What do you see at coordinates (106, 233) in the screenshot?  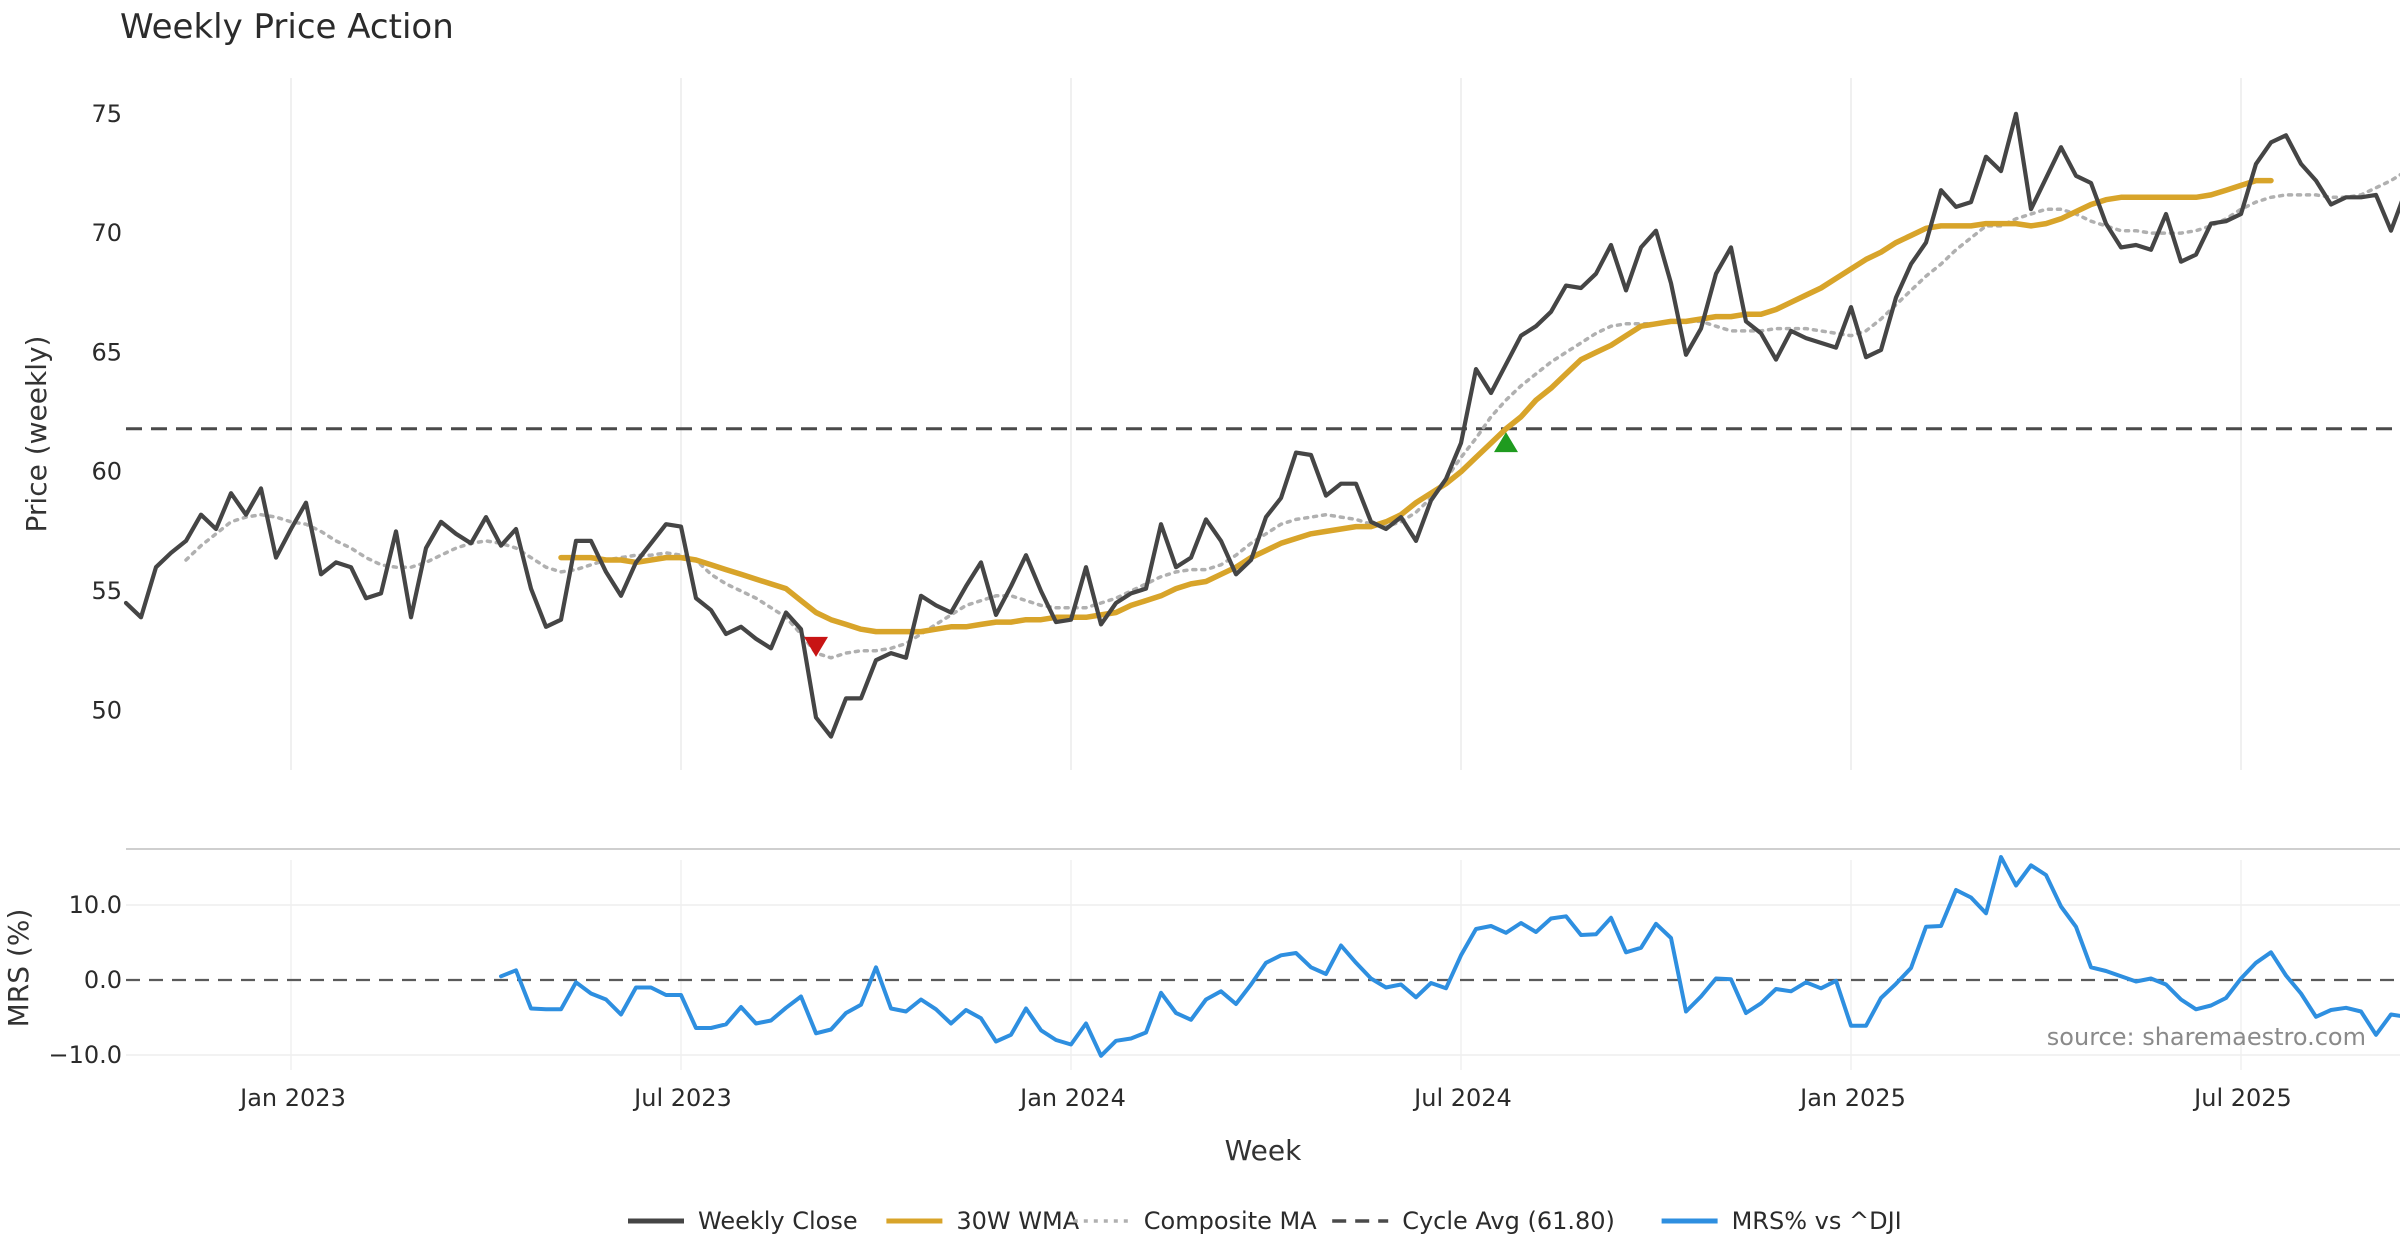 I see `price-y-tick-label: 70` at bounding box center [106, 233].